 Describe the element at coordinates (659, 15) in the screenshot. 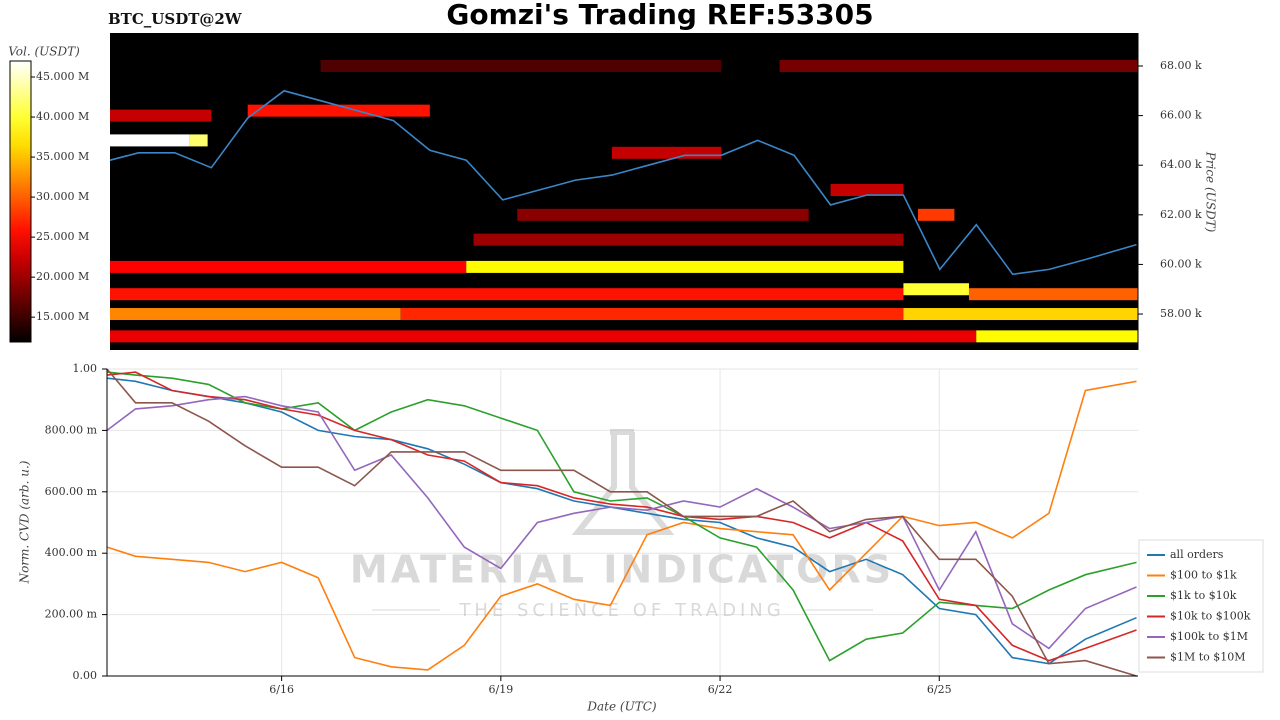

I see `page-title: Gomzi's Trading REF:53305` at that location.